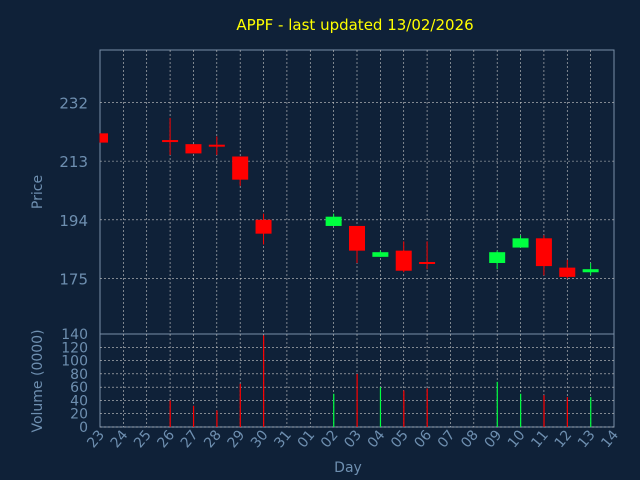 This screenshot has width=640, height=480. Describe the element at coordinates (307, 439) in the screenshot. I see `day-tick-label: 01` at that location.